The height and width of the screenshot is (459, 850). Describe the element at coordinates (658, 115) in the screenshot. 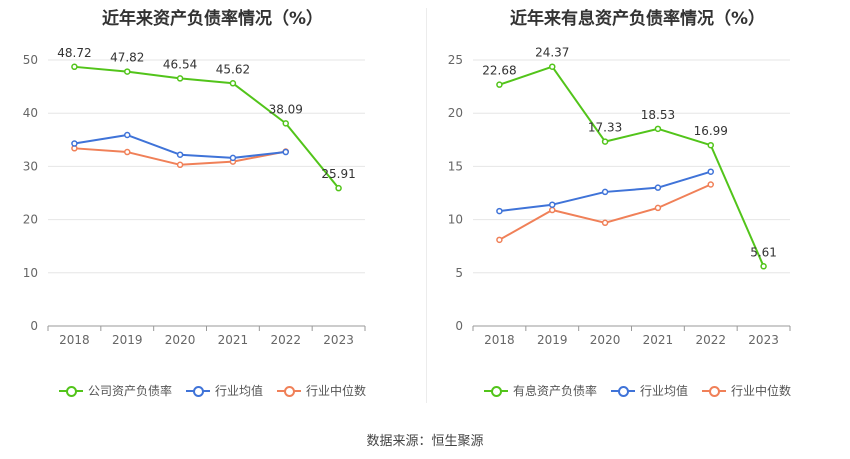

I see `data-label: 18.53` at that location.